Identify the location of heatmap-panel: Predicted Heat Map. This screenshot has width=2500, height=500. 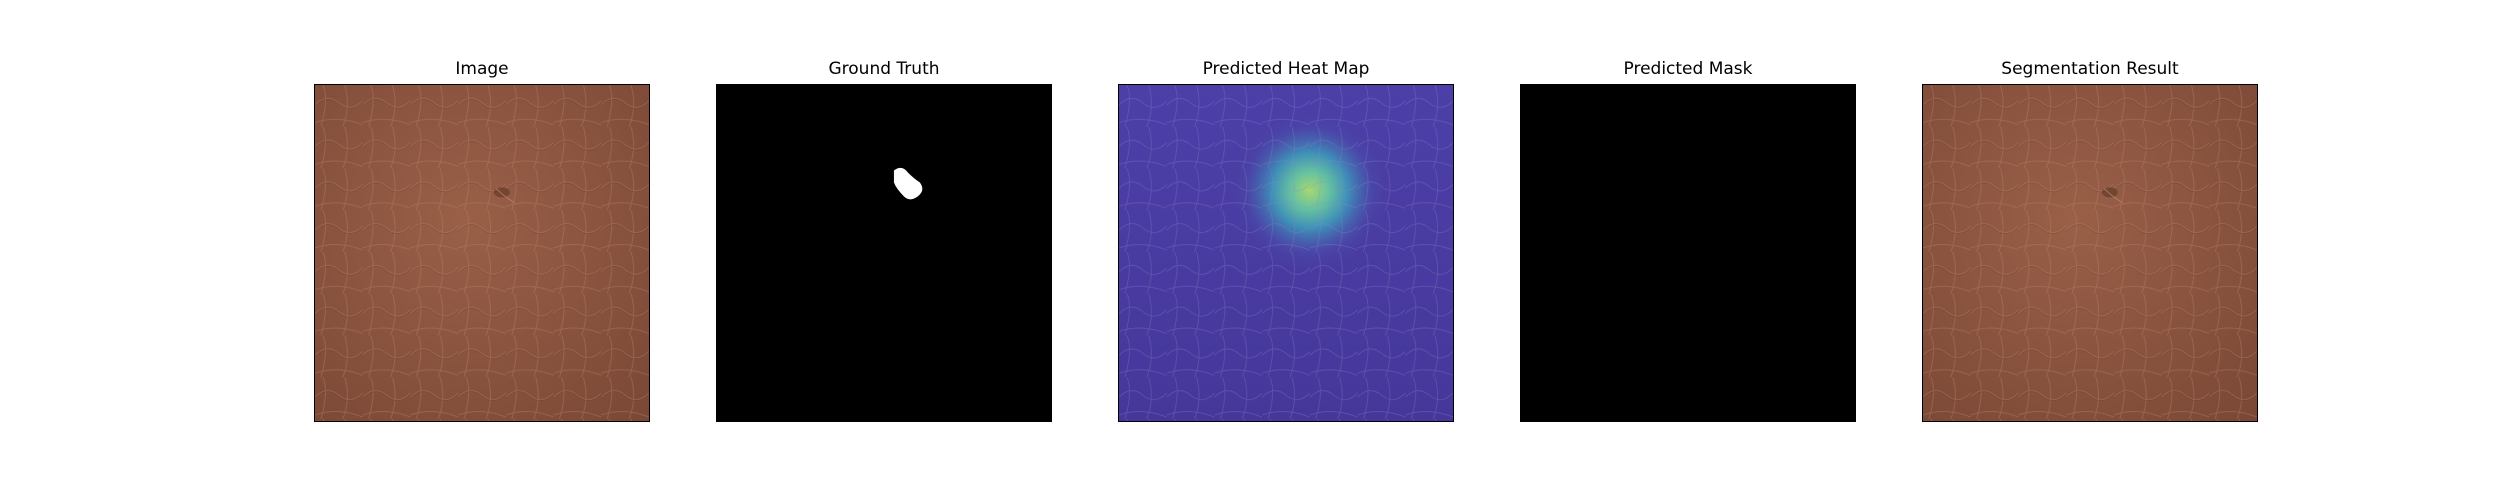
(1286, 240).